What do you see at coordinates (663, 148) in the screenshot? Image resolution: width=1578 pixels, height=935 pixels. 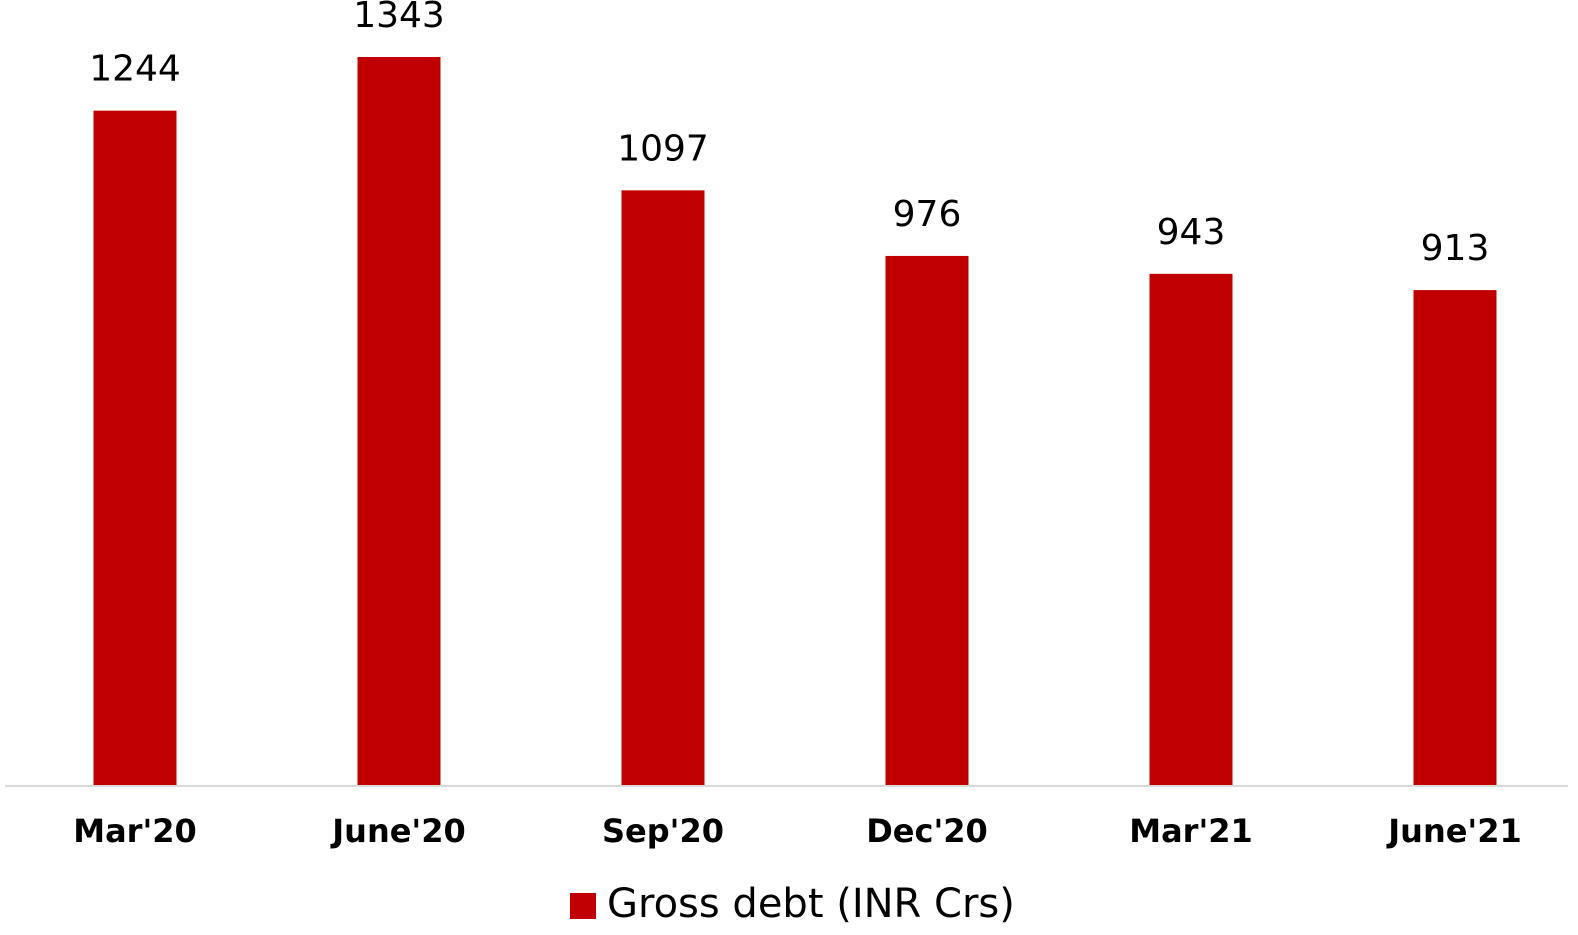 I see `data-label: 1097` at bounding box center [663, 148].